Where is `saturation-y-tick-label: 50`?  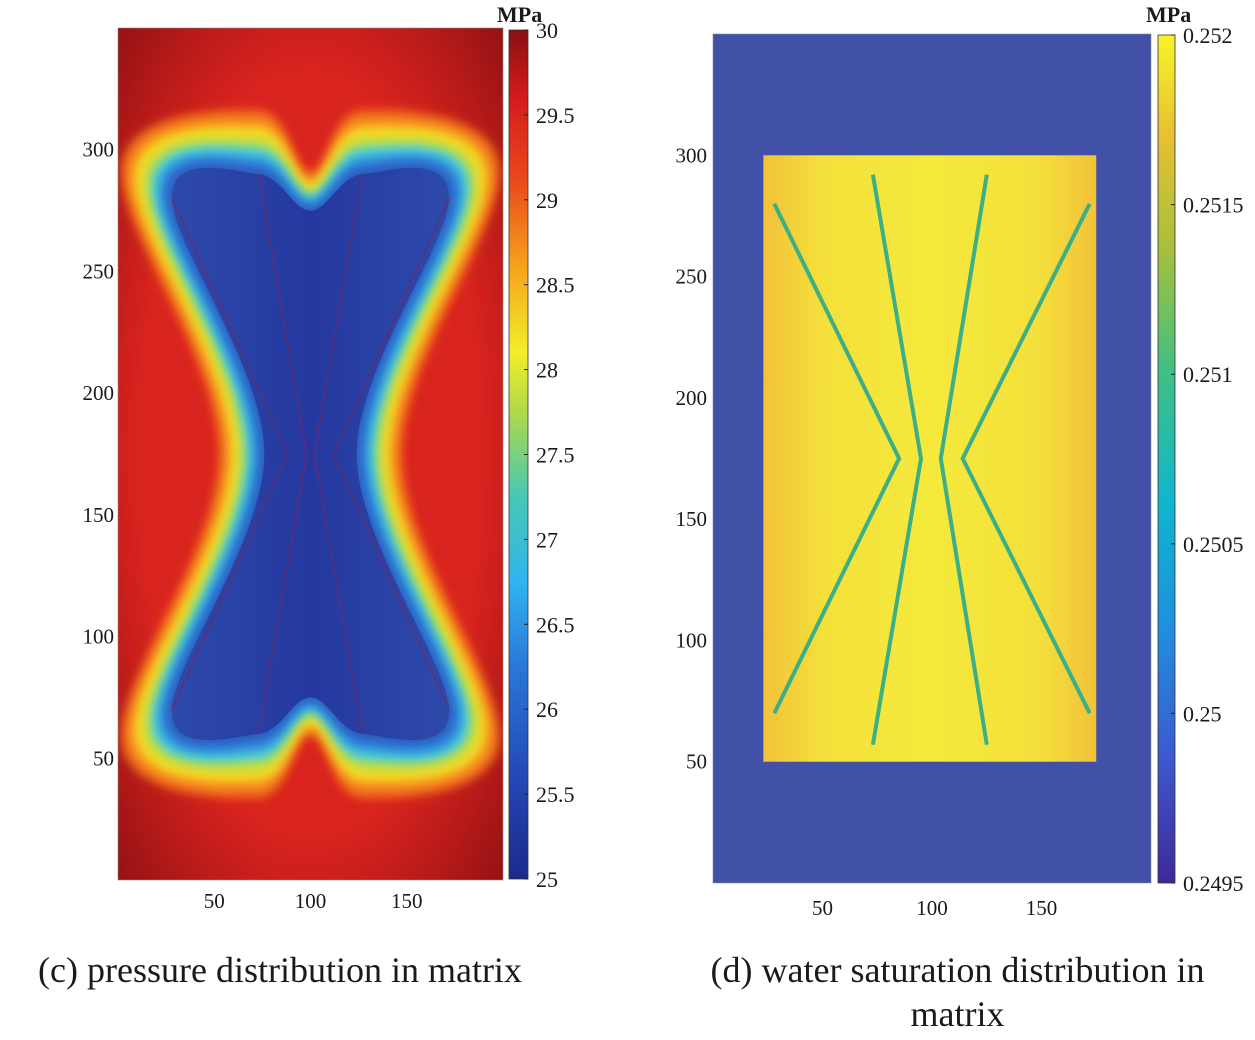 saturation-y-tick-label: 50 is located at coordinates (696, 762).